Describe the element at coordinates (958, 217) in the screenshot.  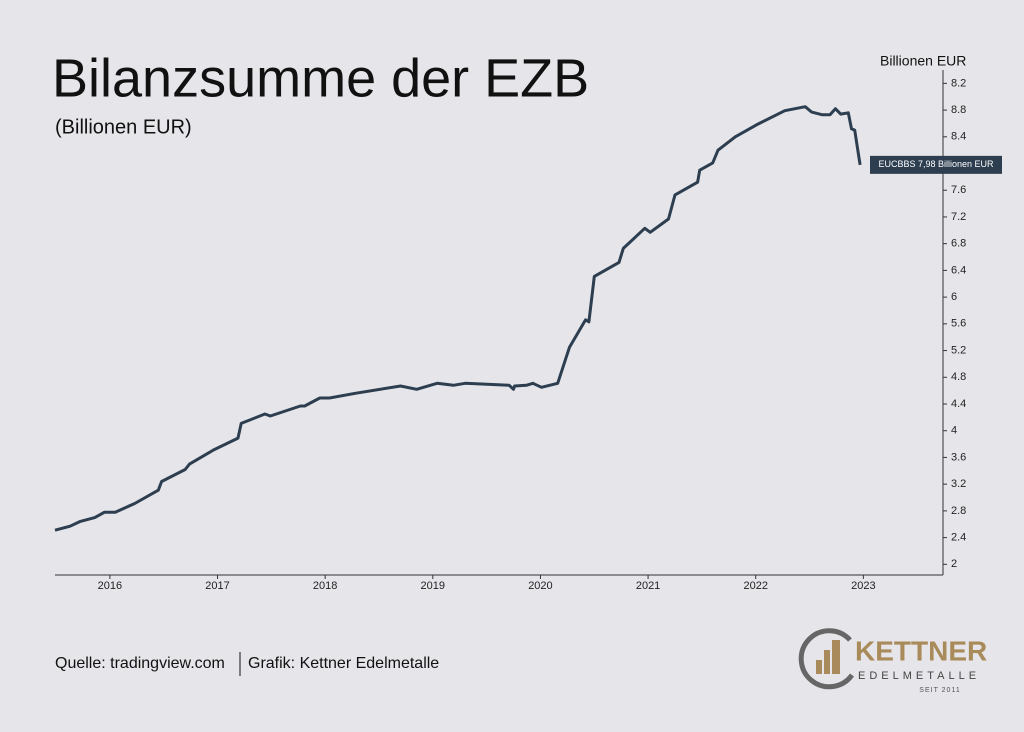
I see `y-tick-label: 7.2` at that location.